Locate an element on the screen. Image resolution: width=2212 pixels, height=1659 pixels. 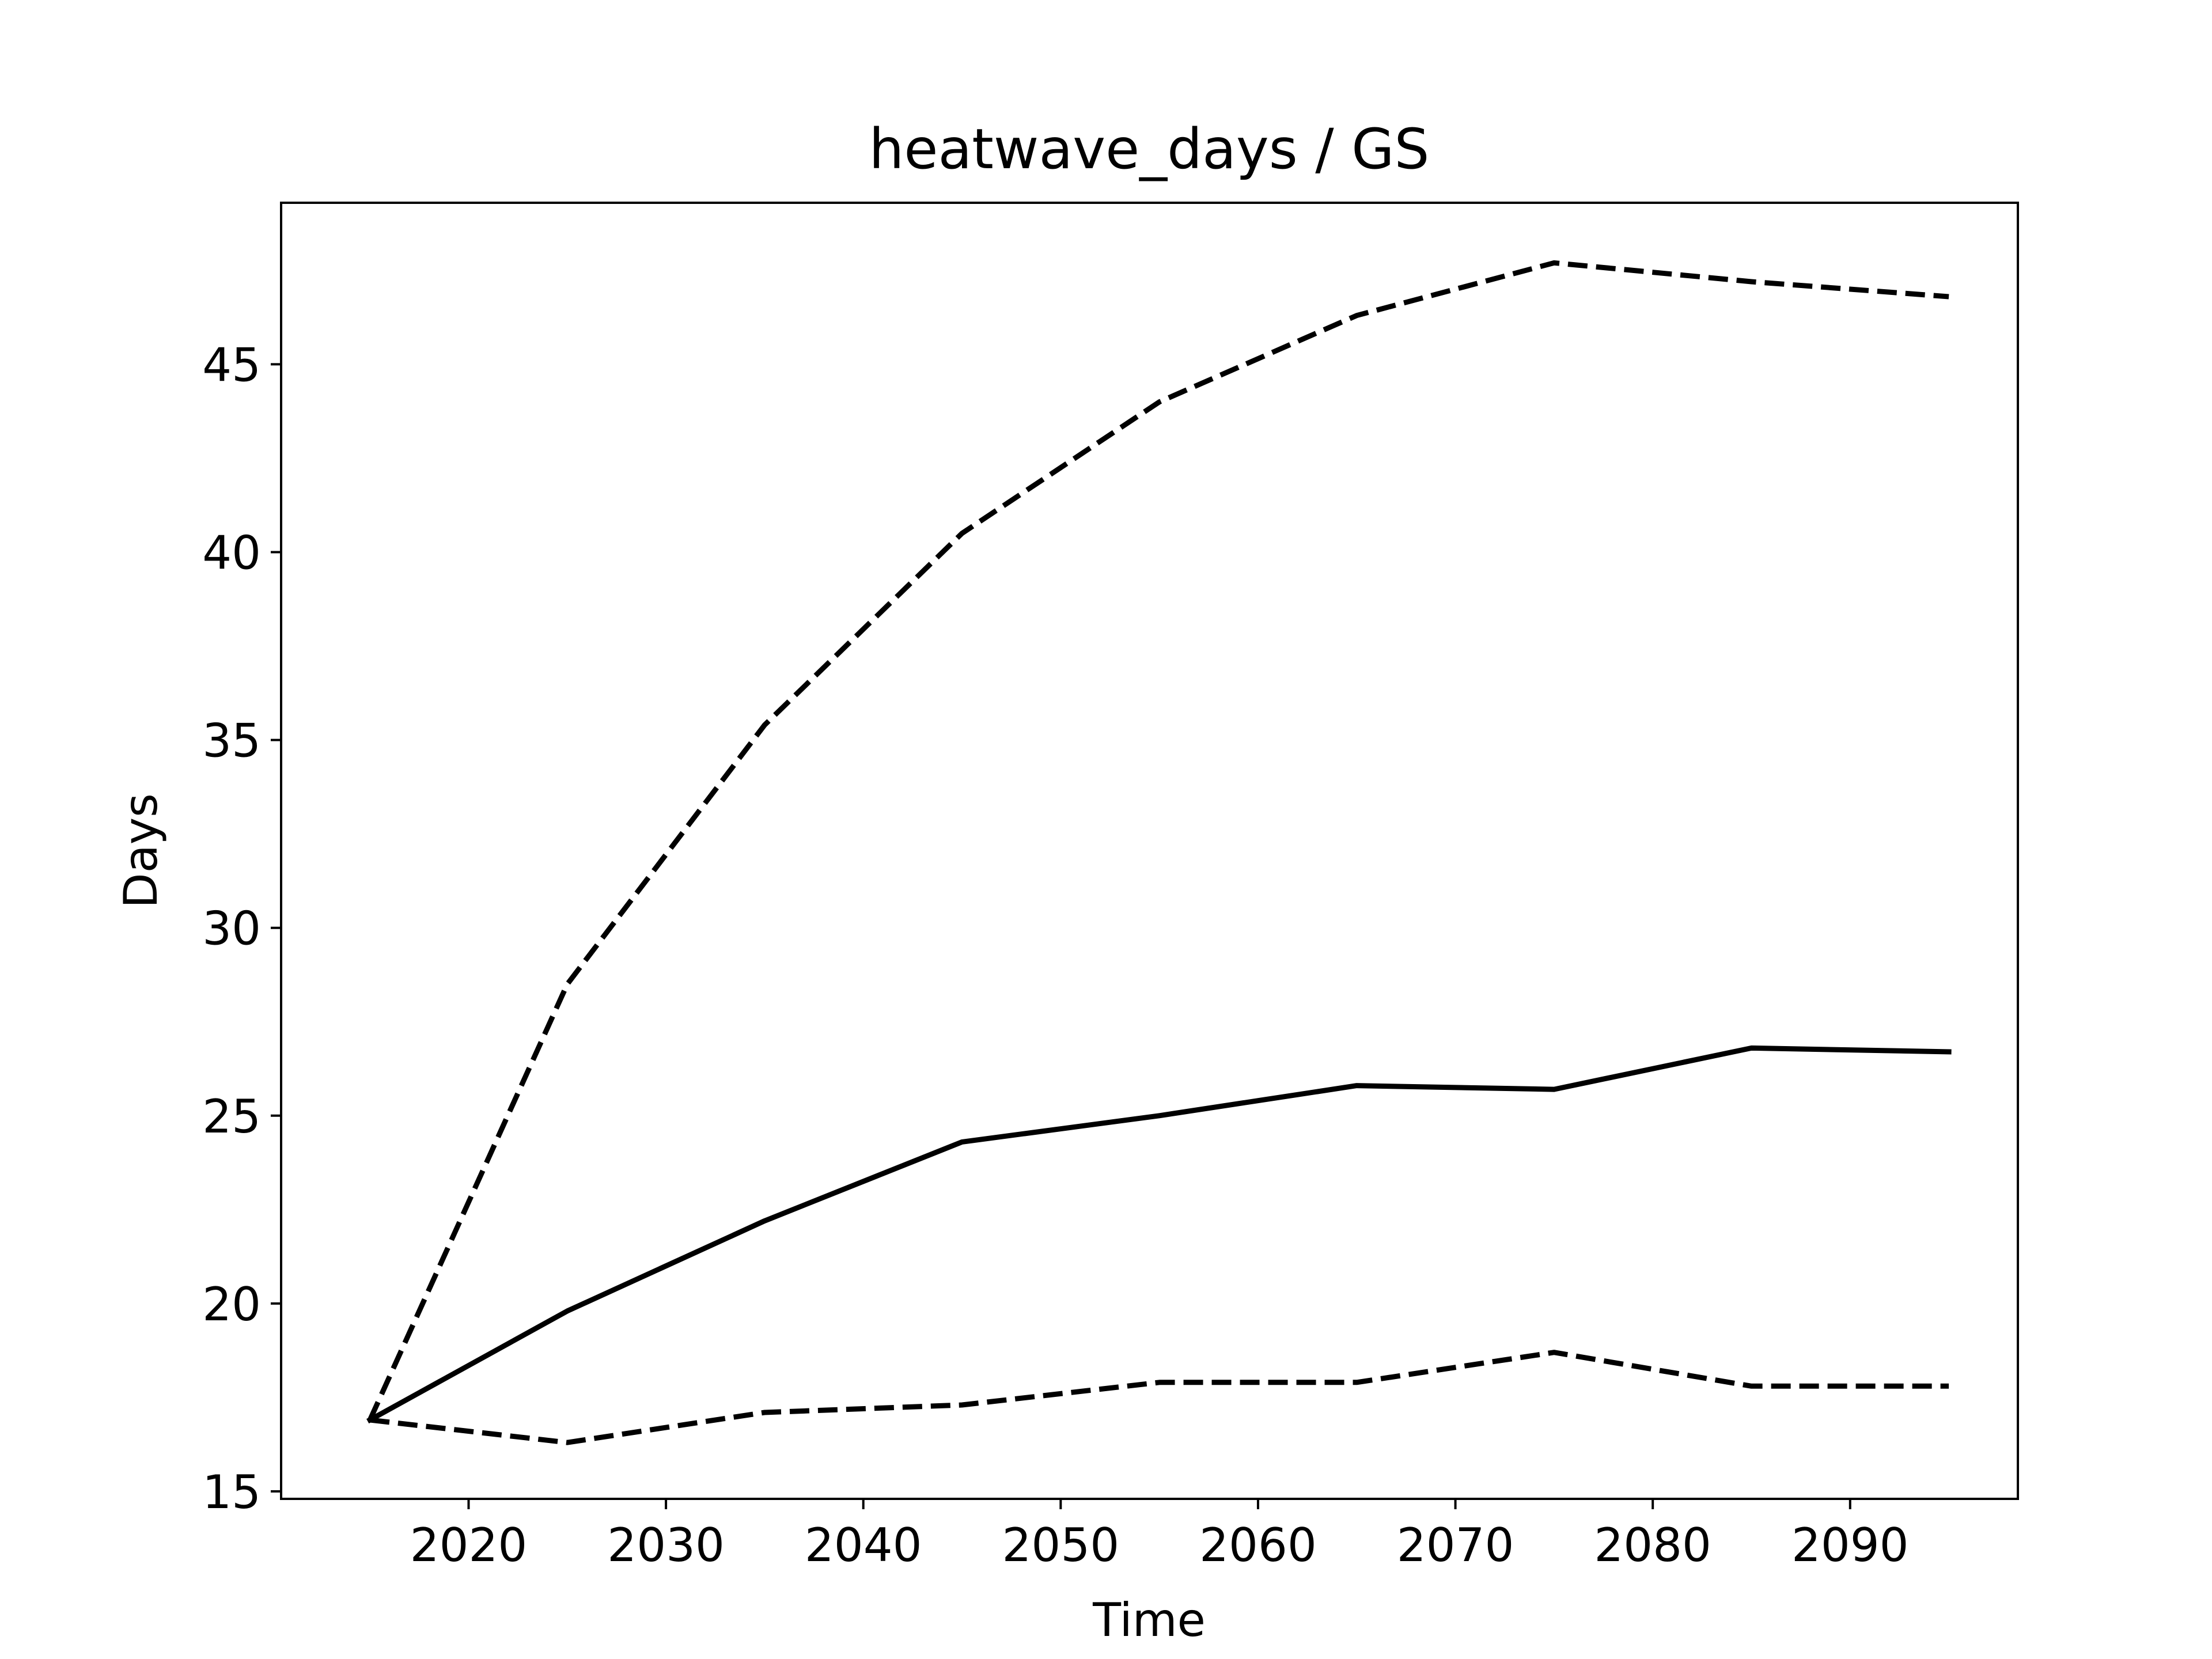
y-tick-label: 45 is located at coordinates (231, 365).